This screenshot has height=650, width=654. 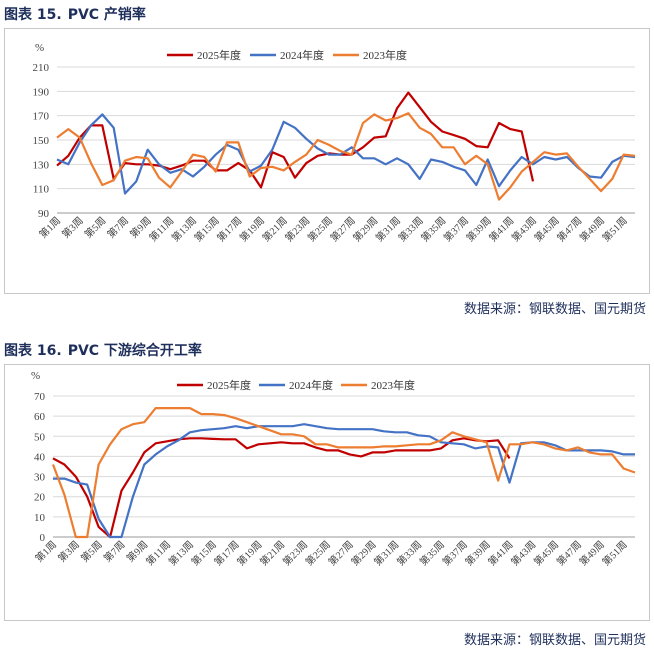 I want to click on chart-2-x-tick-label: 第41周, so click(x=500, y=553).